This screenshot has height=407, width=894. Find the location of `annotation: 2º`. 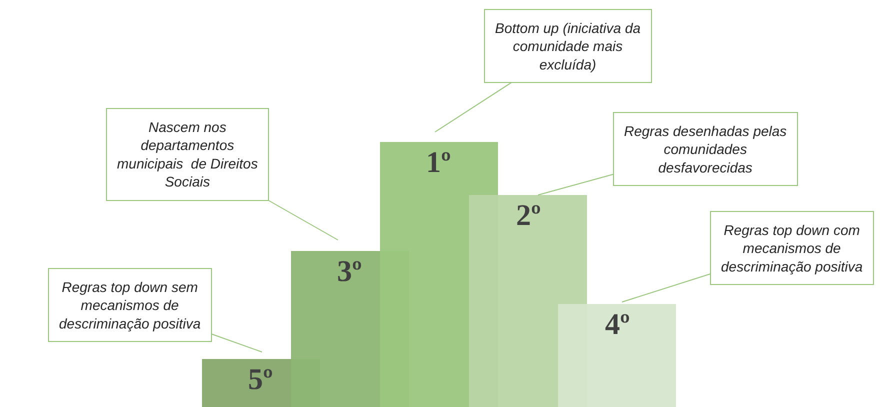

annotation: 2º is located at coordinates (528, 215).